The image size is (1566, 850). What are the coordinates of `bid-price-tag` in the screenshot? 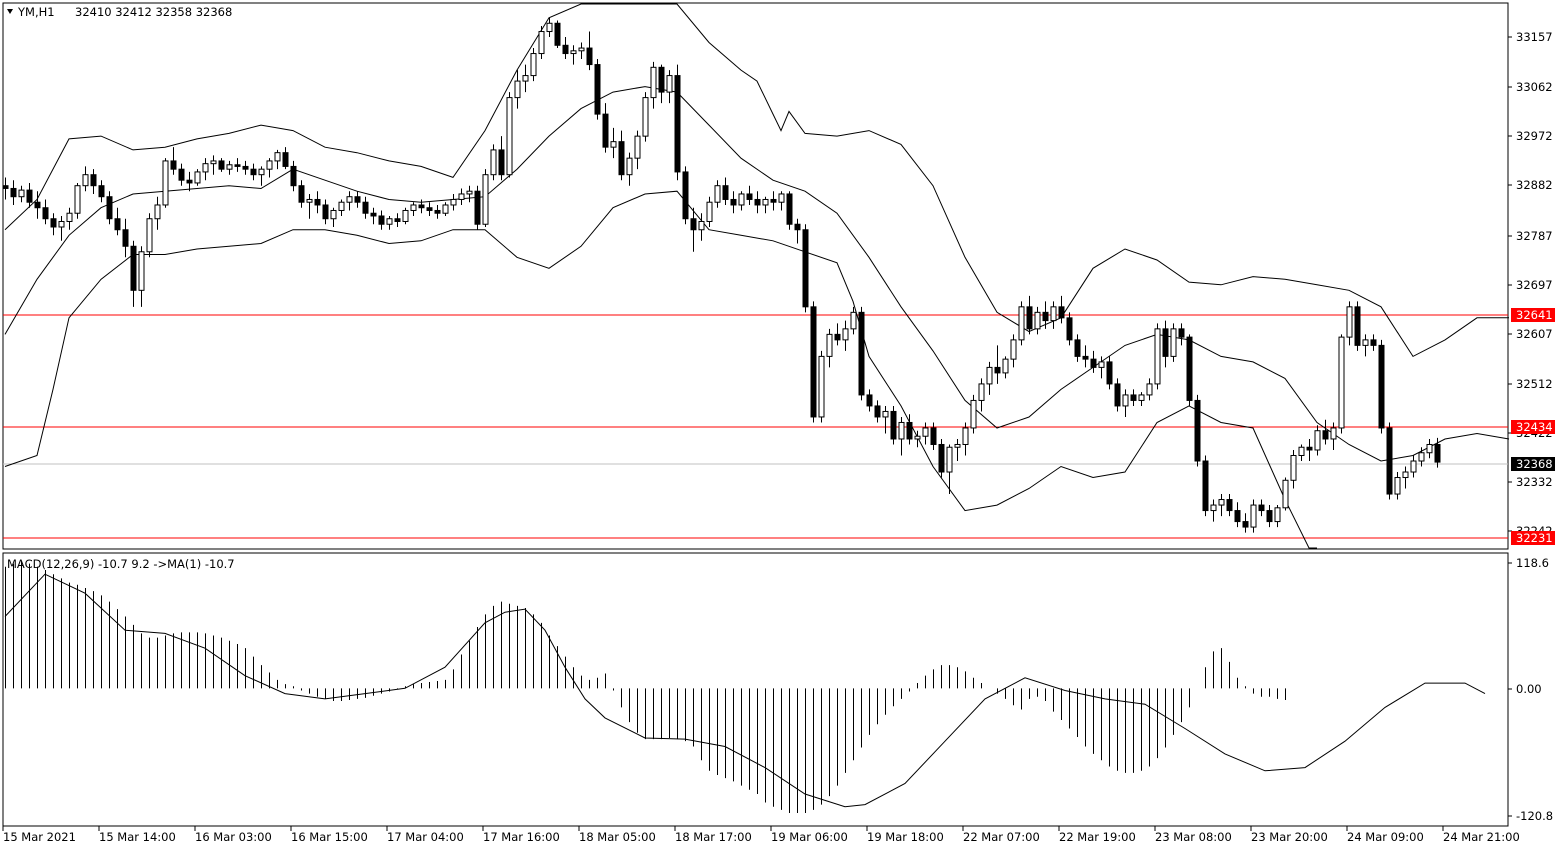 It's located at (1533, 464).